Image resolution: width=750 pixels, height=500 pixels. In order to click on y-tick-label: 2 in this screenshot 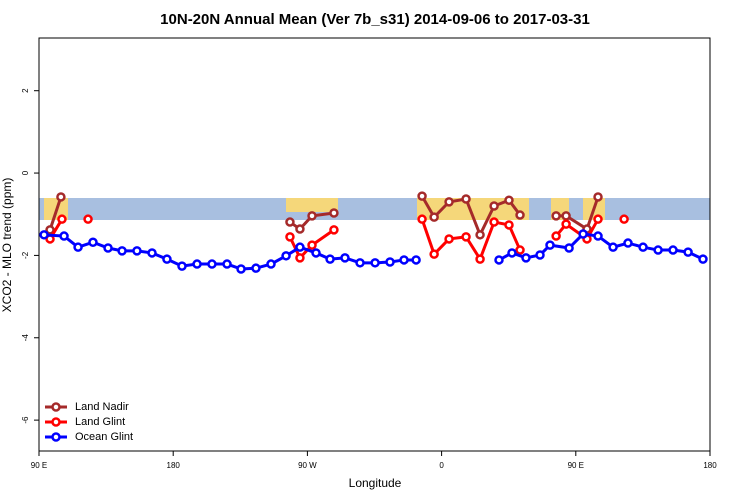, I will do `click(25, 90)`.